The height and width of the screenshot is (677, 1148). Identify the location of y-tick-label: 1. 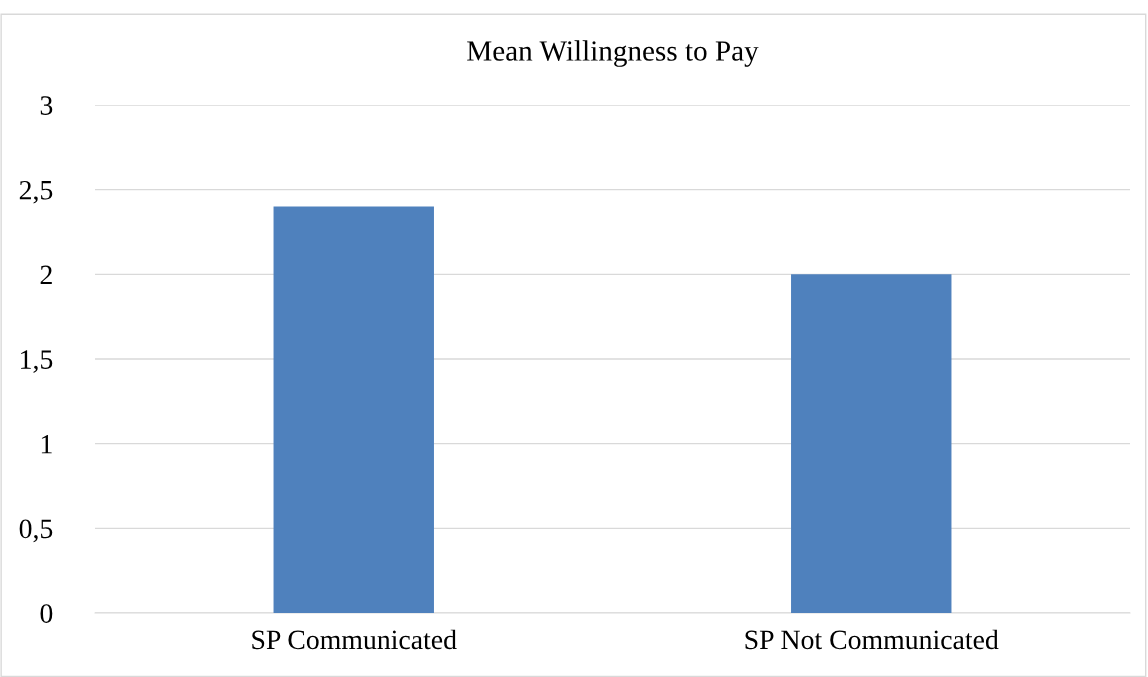
(46, 444).